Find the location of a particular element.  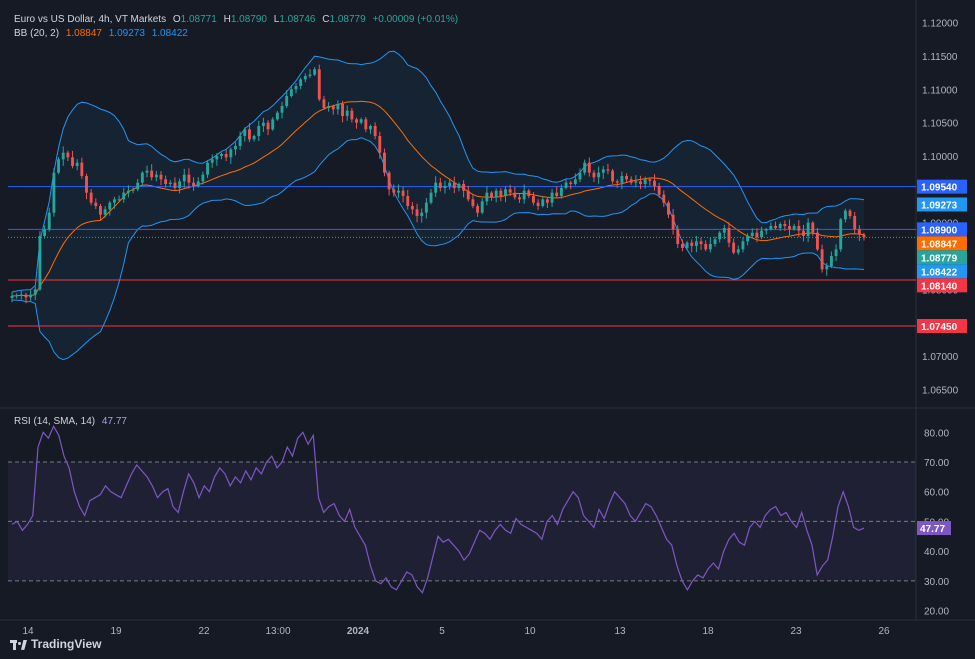

price-change: +0.00009 (+0.01%) is located at coordinates (415, 19).